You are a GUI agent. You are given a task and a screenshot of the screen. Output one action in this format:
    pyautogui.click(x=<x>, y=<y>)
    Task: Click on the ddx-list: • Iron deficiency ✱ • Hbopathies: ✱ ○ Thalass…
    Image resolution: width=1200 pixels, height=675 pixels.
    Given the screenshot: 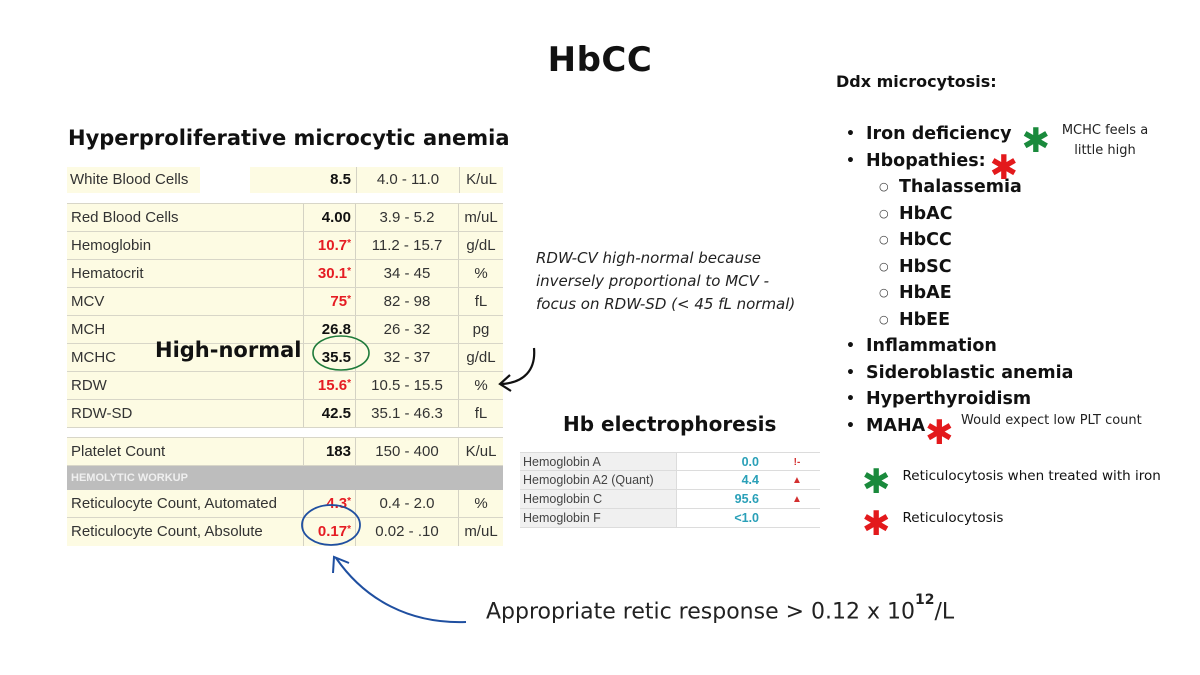 What is the action you would take?
    pyautogui.click(x=959, y=287)
    